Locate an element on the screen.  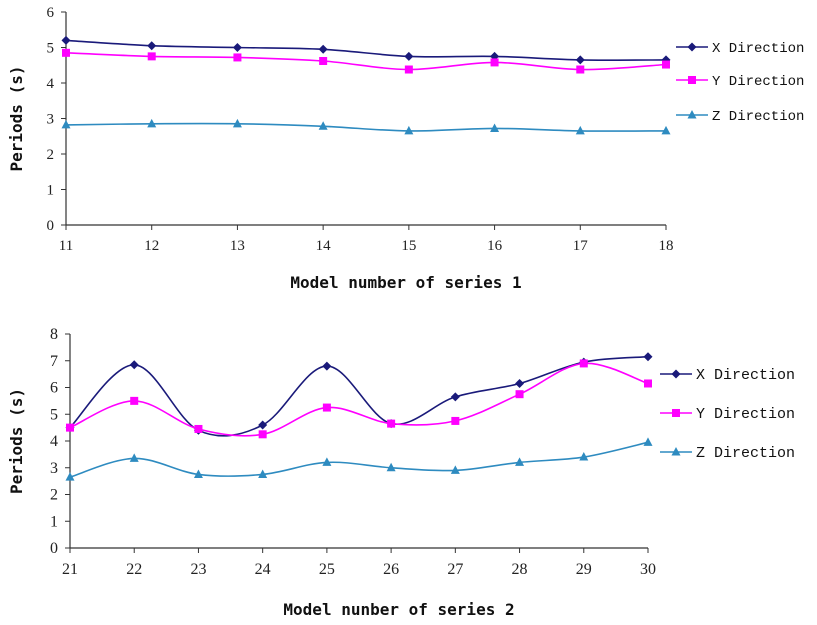
chart-1-x-tick-label: 14 is located at coordinates (324, 246).